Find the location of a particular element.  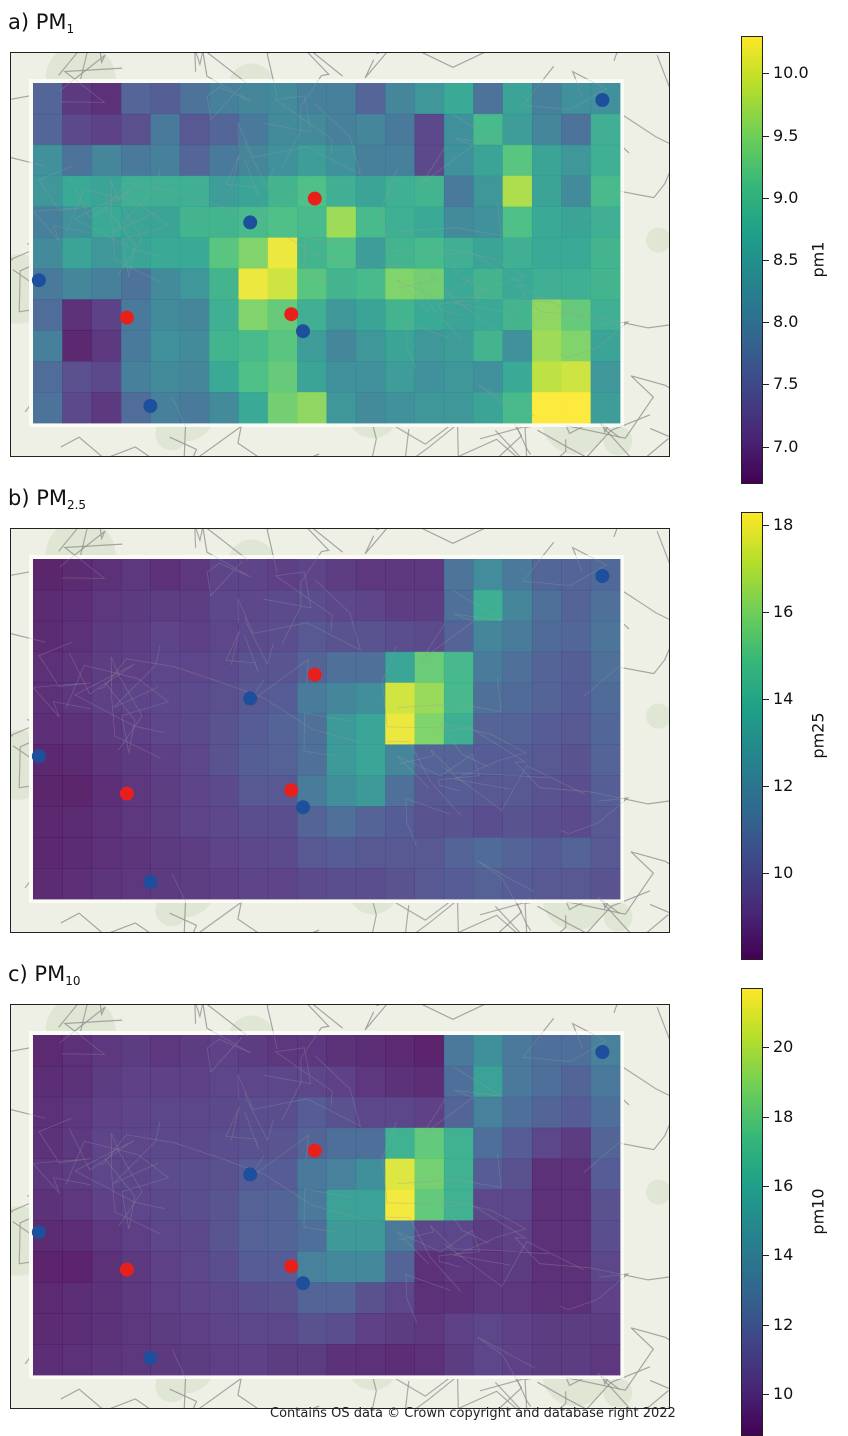

colorbar-tick-mark is located at coordinates (766, 323).